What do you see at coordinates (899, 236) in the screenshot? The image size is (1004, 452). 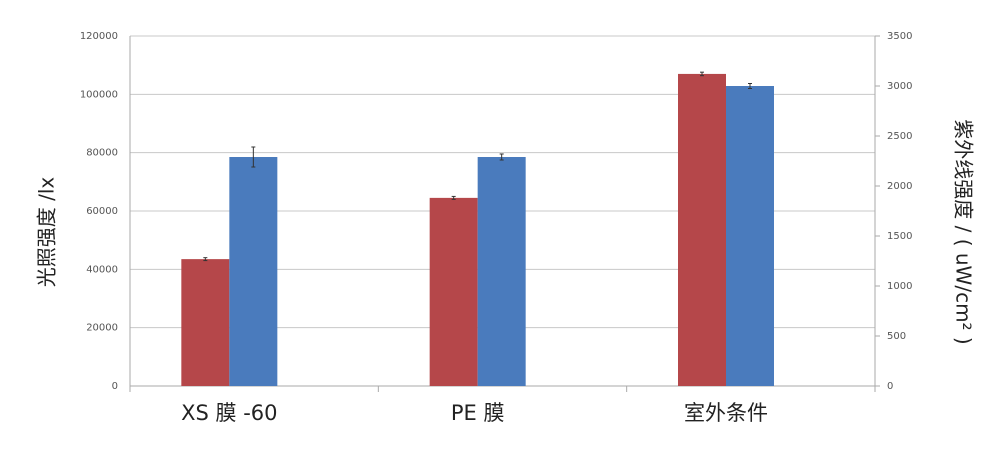 I see `y2-tick-label: 1500` at bounding box center [899, 236].